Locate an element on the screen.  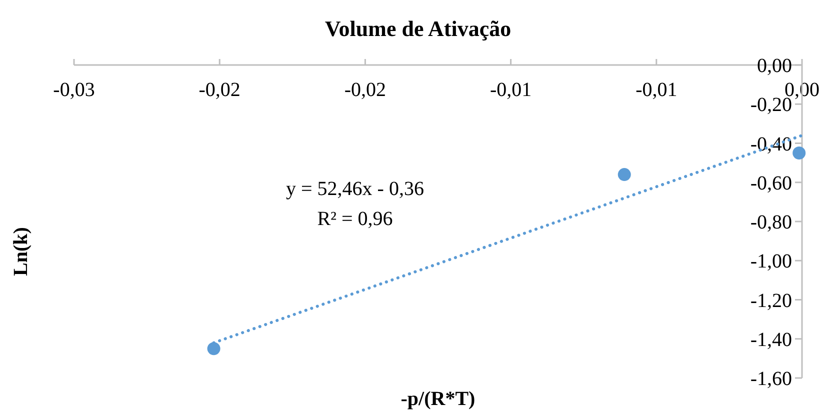
annotation: y = 52,46x - 0,36 is located at coordinates (355, 189).